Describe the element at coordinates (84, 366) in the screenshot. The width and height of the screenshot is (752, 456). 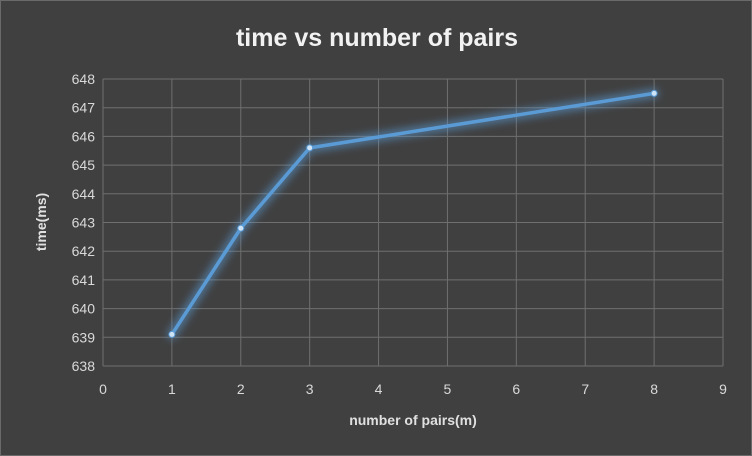
I see `y-tick-label: 638` at that location.